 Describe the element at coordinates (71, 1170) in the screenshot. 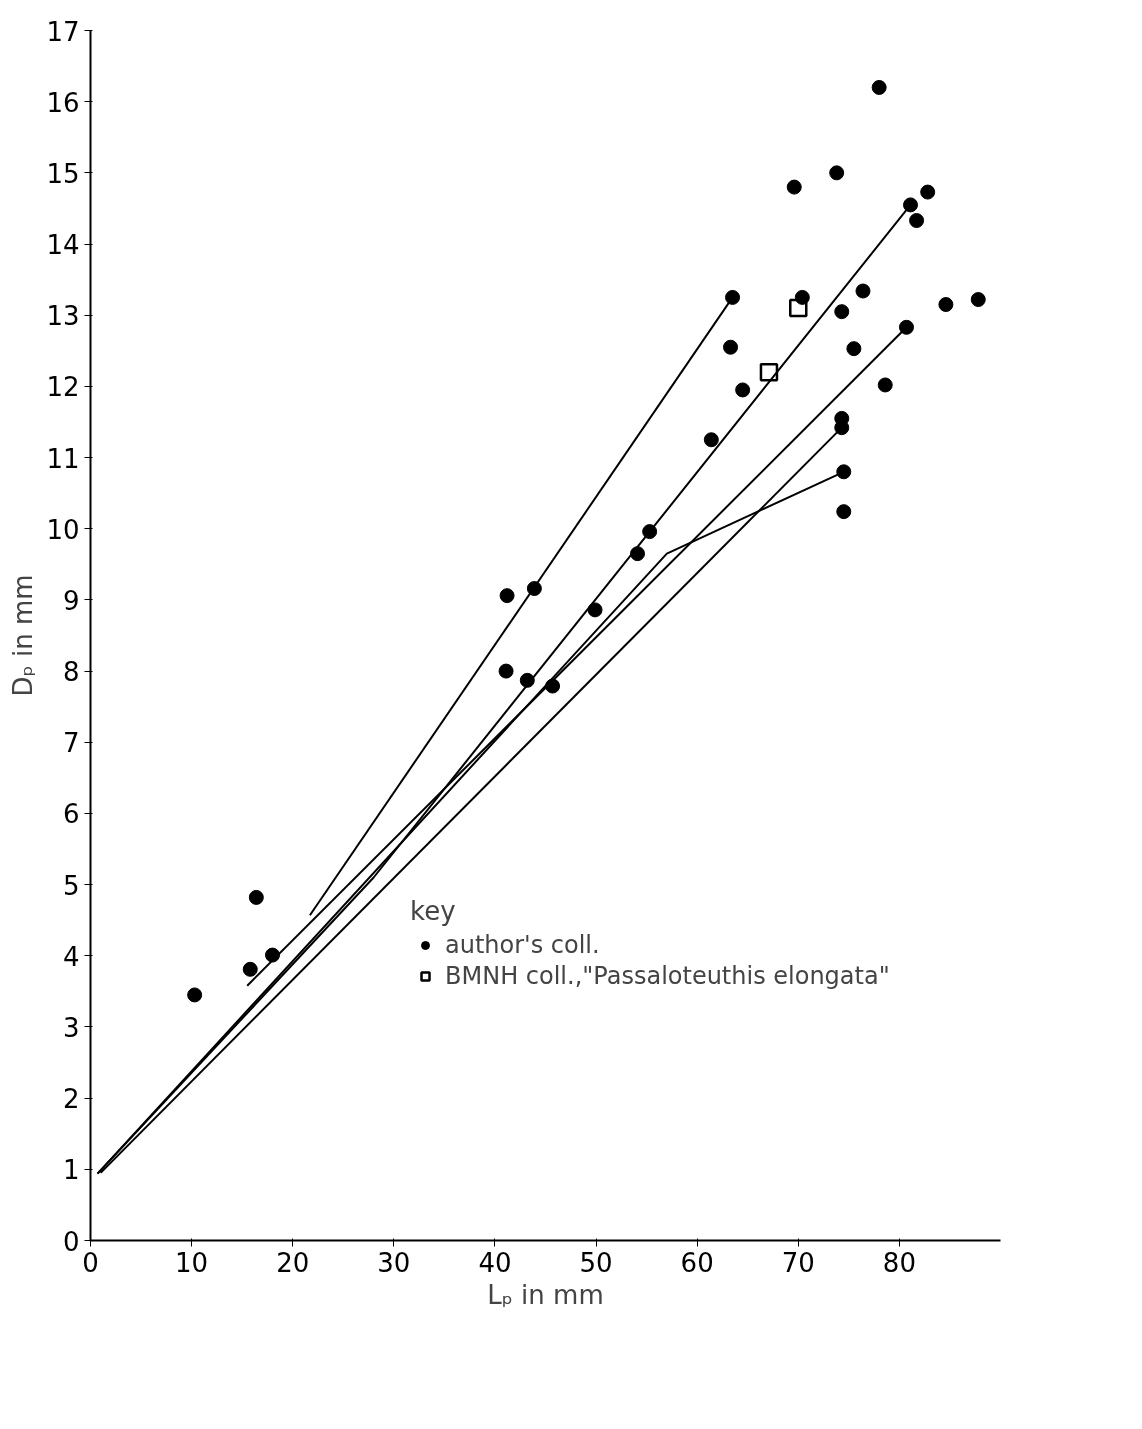

I see `y-tick-label: 1` at that location.